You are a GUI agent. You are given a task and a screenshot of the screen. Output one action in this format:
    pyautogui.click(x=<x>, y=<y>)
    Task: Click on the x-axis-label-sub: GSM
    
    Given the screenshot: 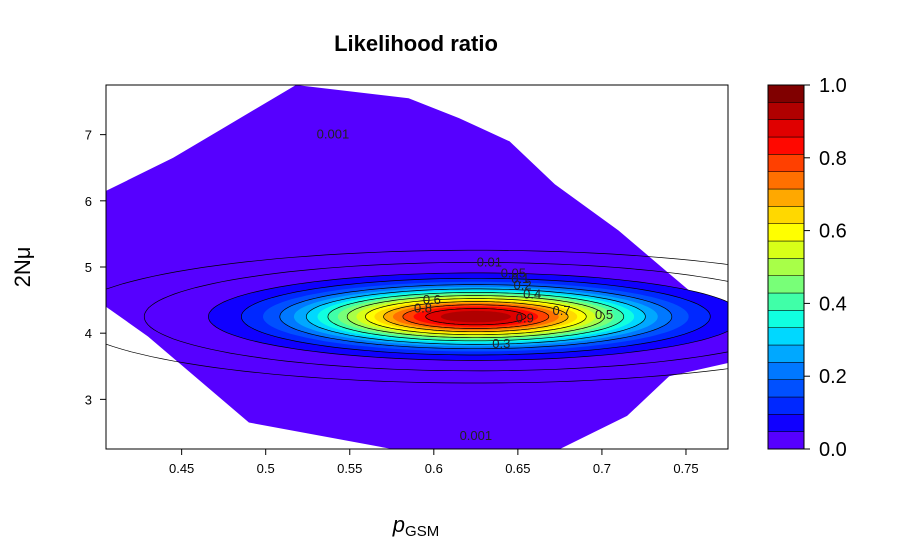 What is the action you would take?
    pyautogui.click(x=422, y=531)
    